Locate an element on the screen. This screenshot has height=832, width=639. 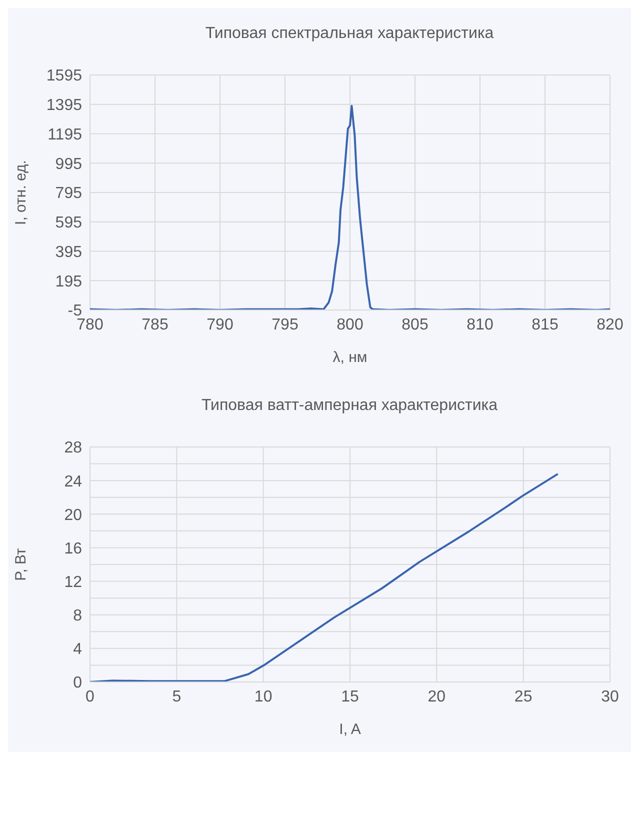
y-tick-label: 28 is located at coordinates (73, 448).